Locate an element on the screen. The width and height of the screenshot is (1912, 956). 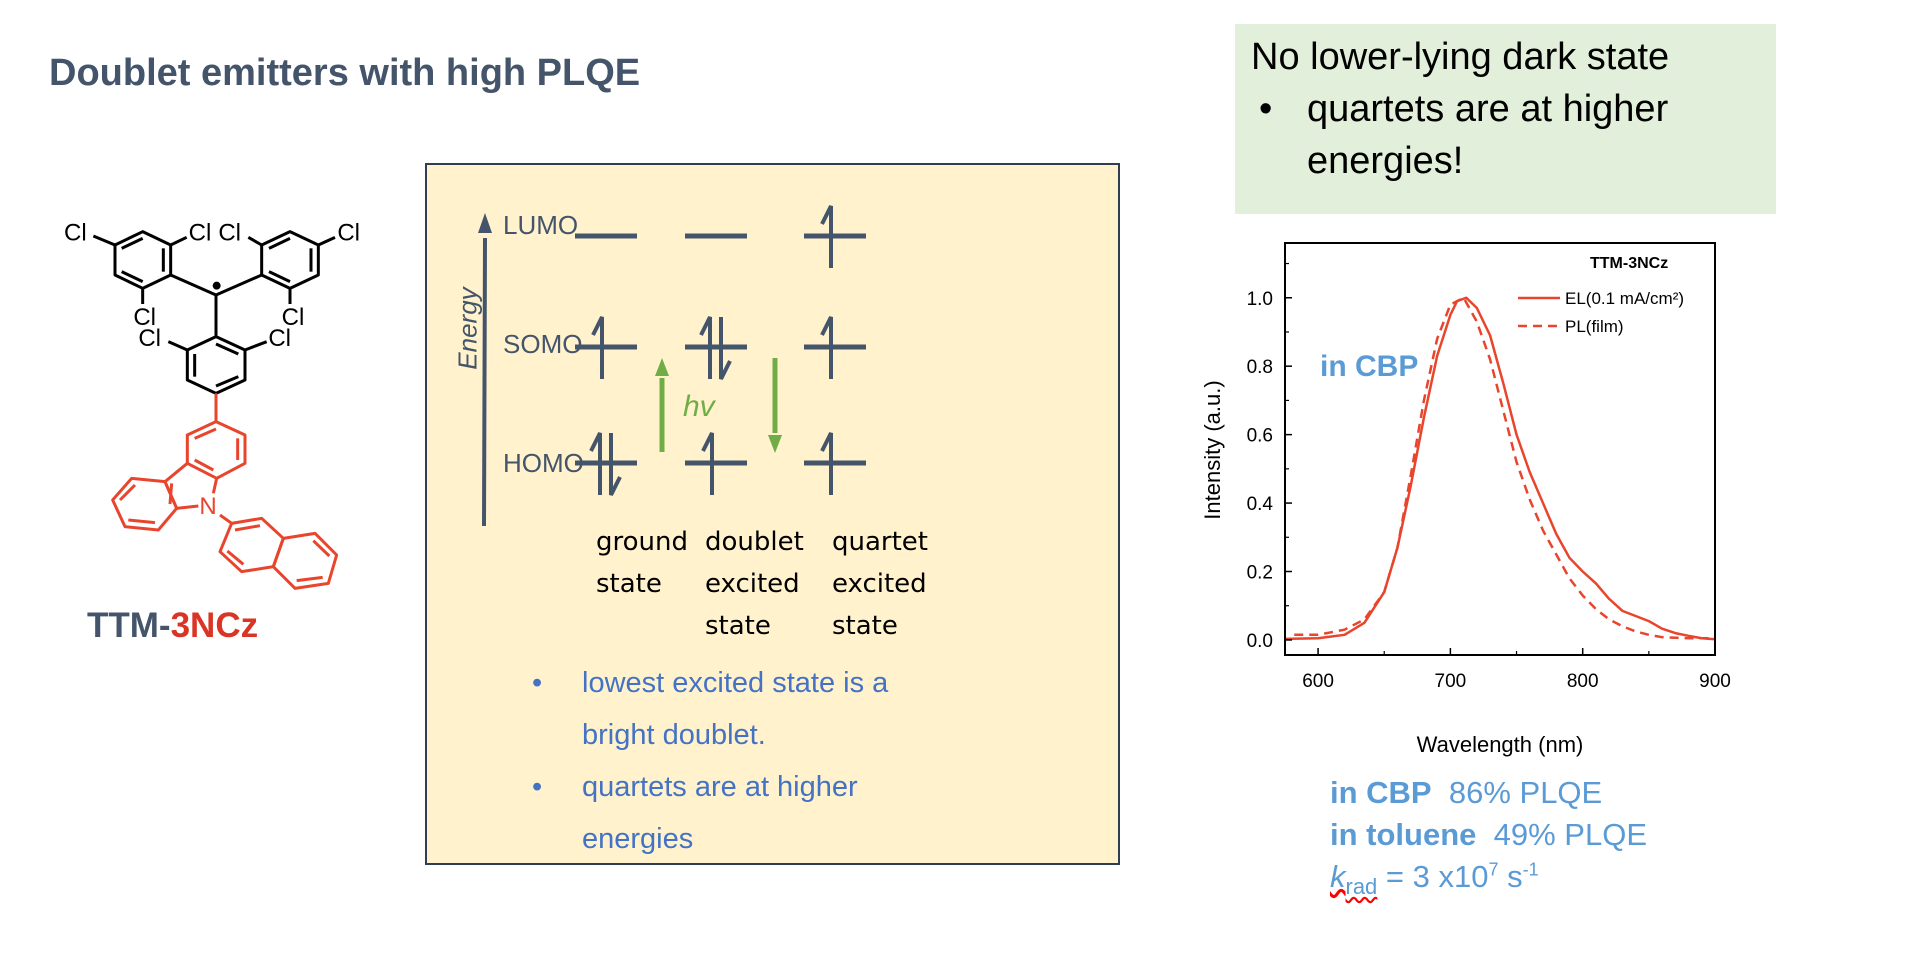
molecule-name: TTM-3NCz is located at coordinates (172, 626).